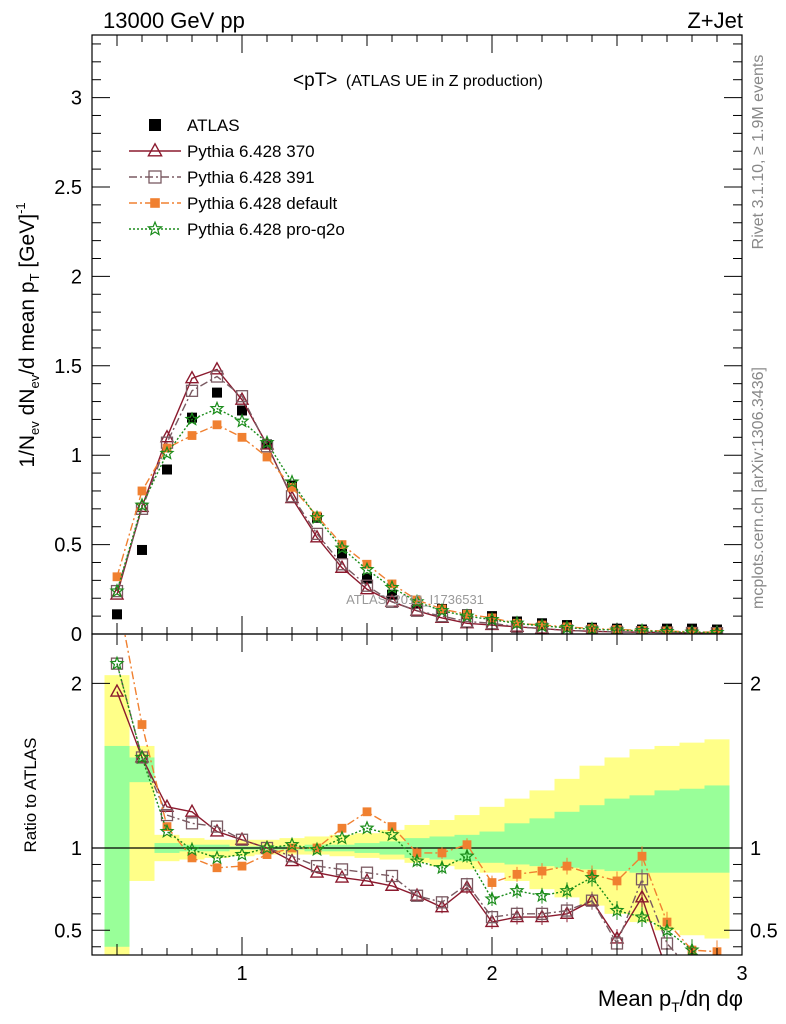  What do you see at coordinates (68, 367) in the screenshot?
I see `y-tick-label-top: 1.5` at bounding box center [68, 367].